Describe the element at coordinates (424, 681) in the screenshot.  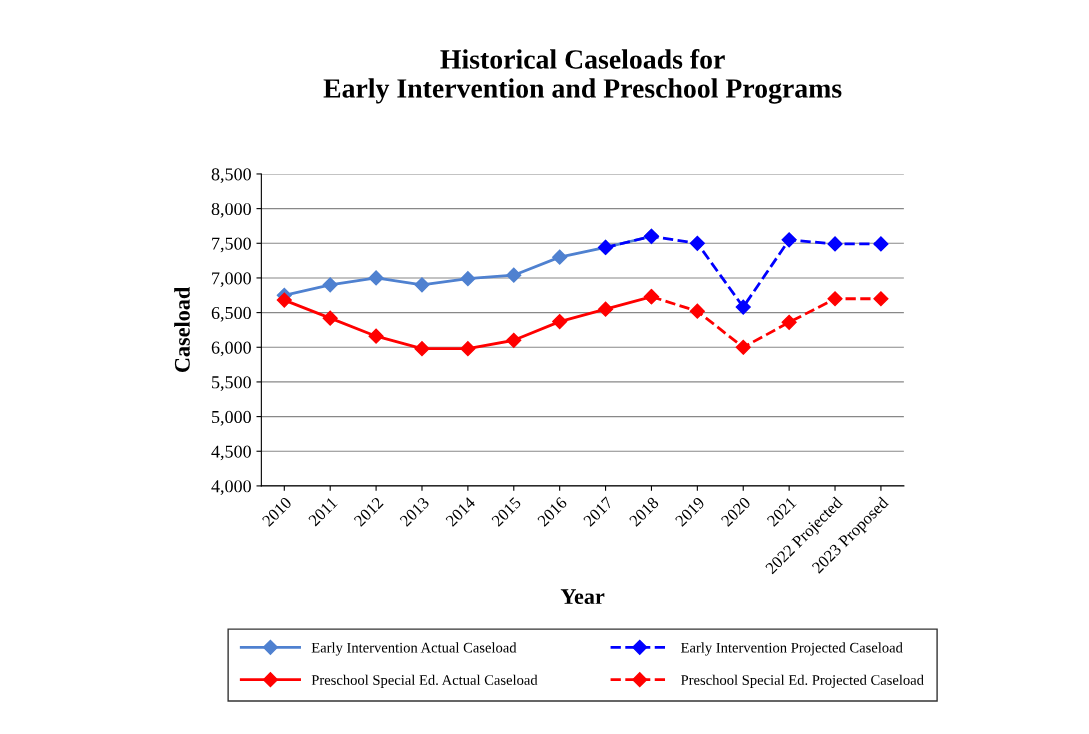
I see `legend-label: Preschool Special Ed. Actual Caseload` at that location.